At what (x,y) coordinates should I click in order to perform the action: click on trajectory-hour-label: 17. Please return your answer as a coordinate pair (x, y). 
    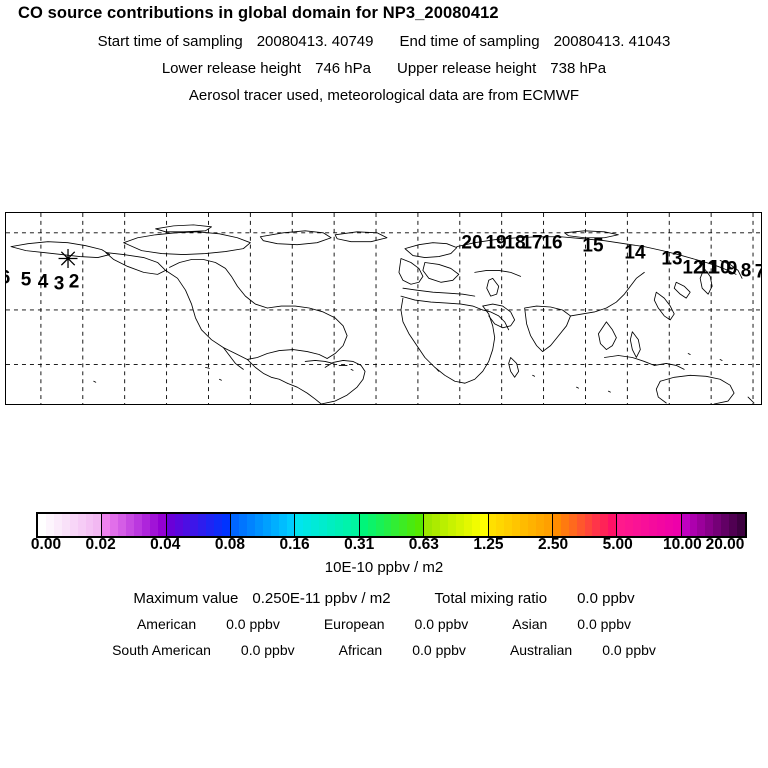
    Looking at the image, I should click on (532, 243).